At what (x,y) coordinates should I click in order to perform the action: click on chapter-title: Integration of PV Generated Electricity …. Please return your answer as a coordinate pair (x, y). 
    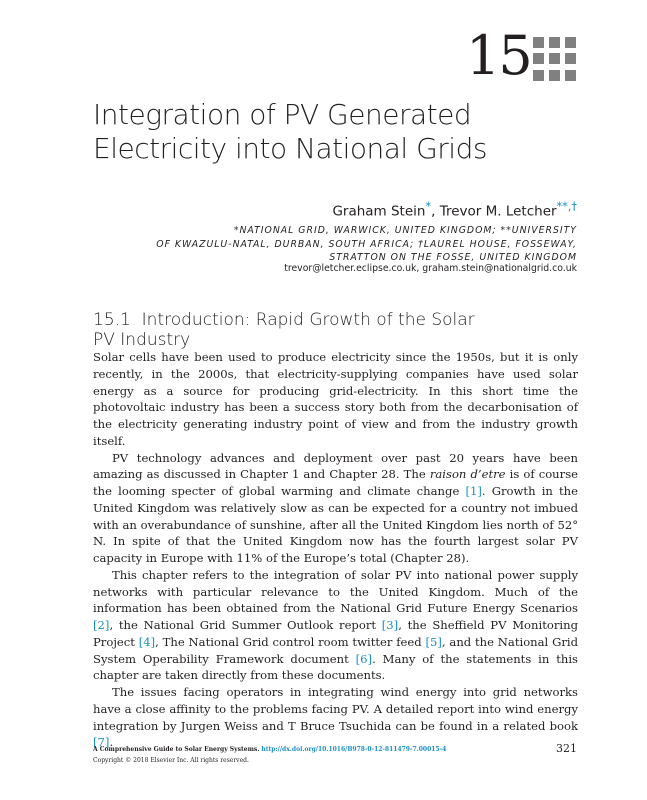
    Looking at the image, I should click on (290, 132).